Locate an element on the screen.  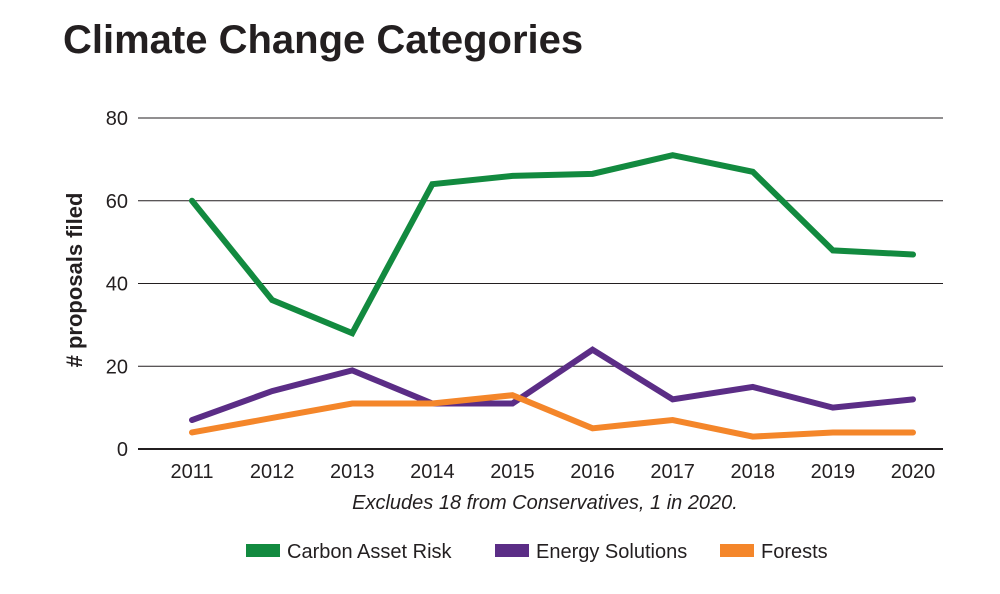
chart-title: Climate Change Categories is located at coordinates (323, 40).